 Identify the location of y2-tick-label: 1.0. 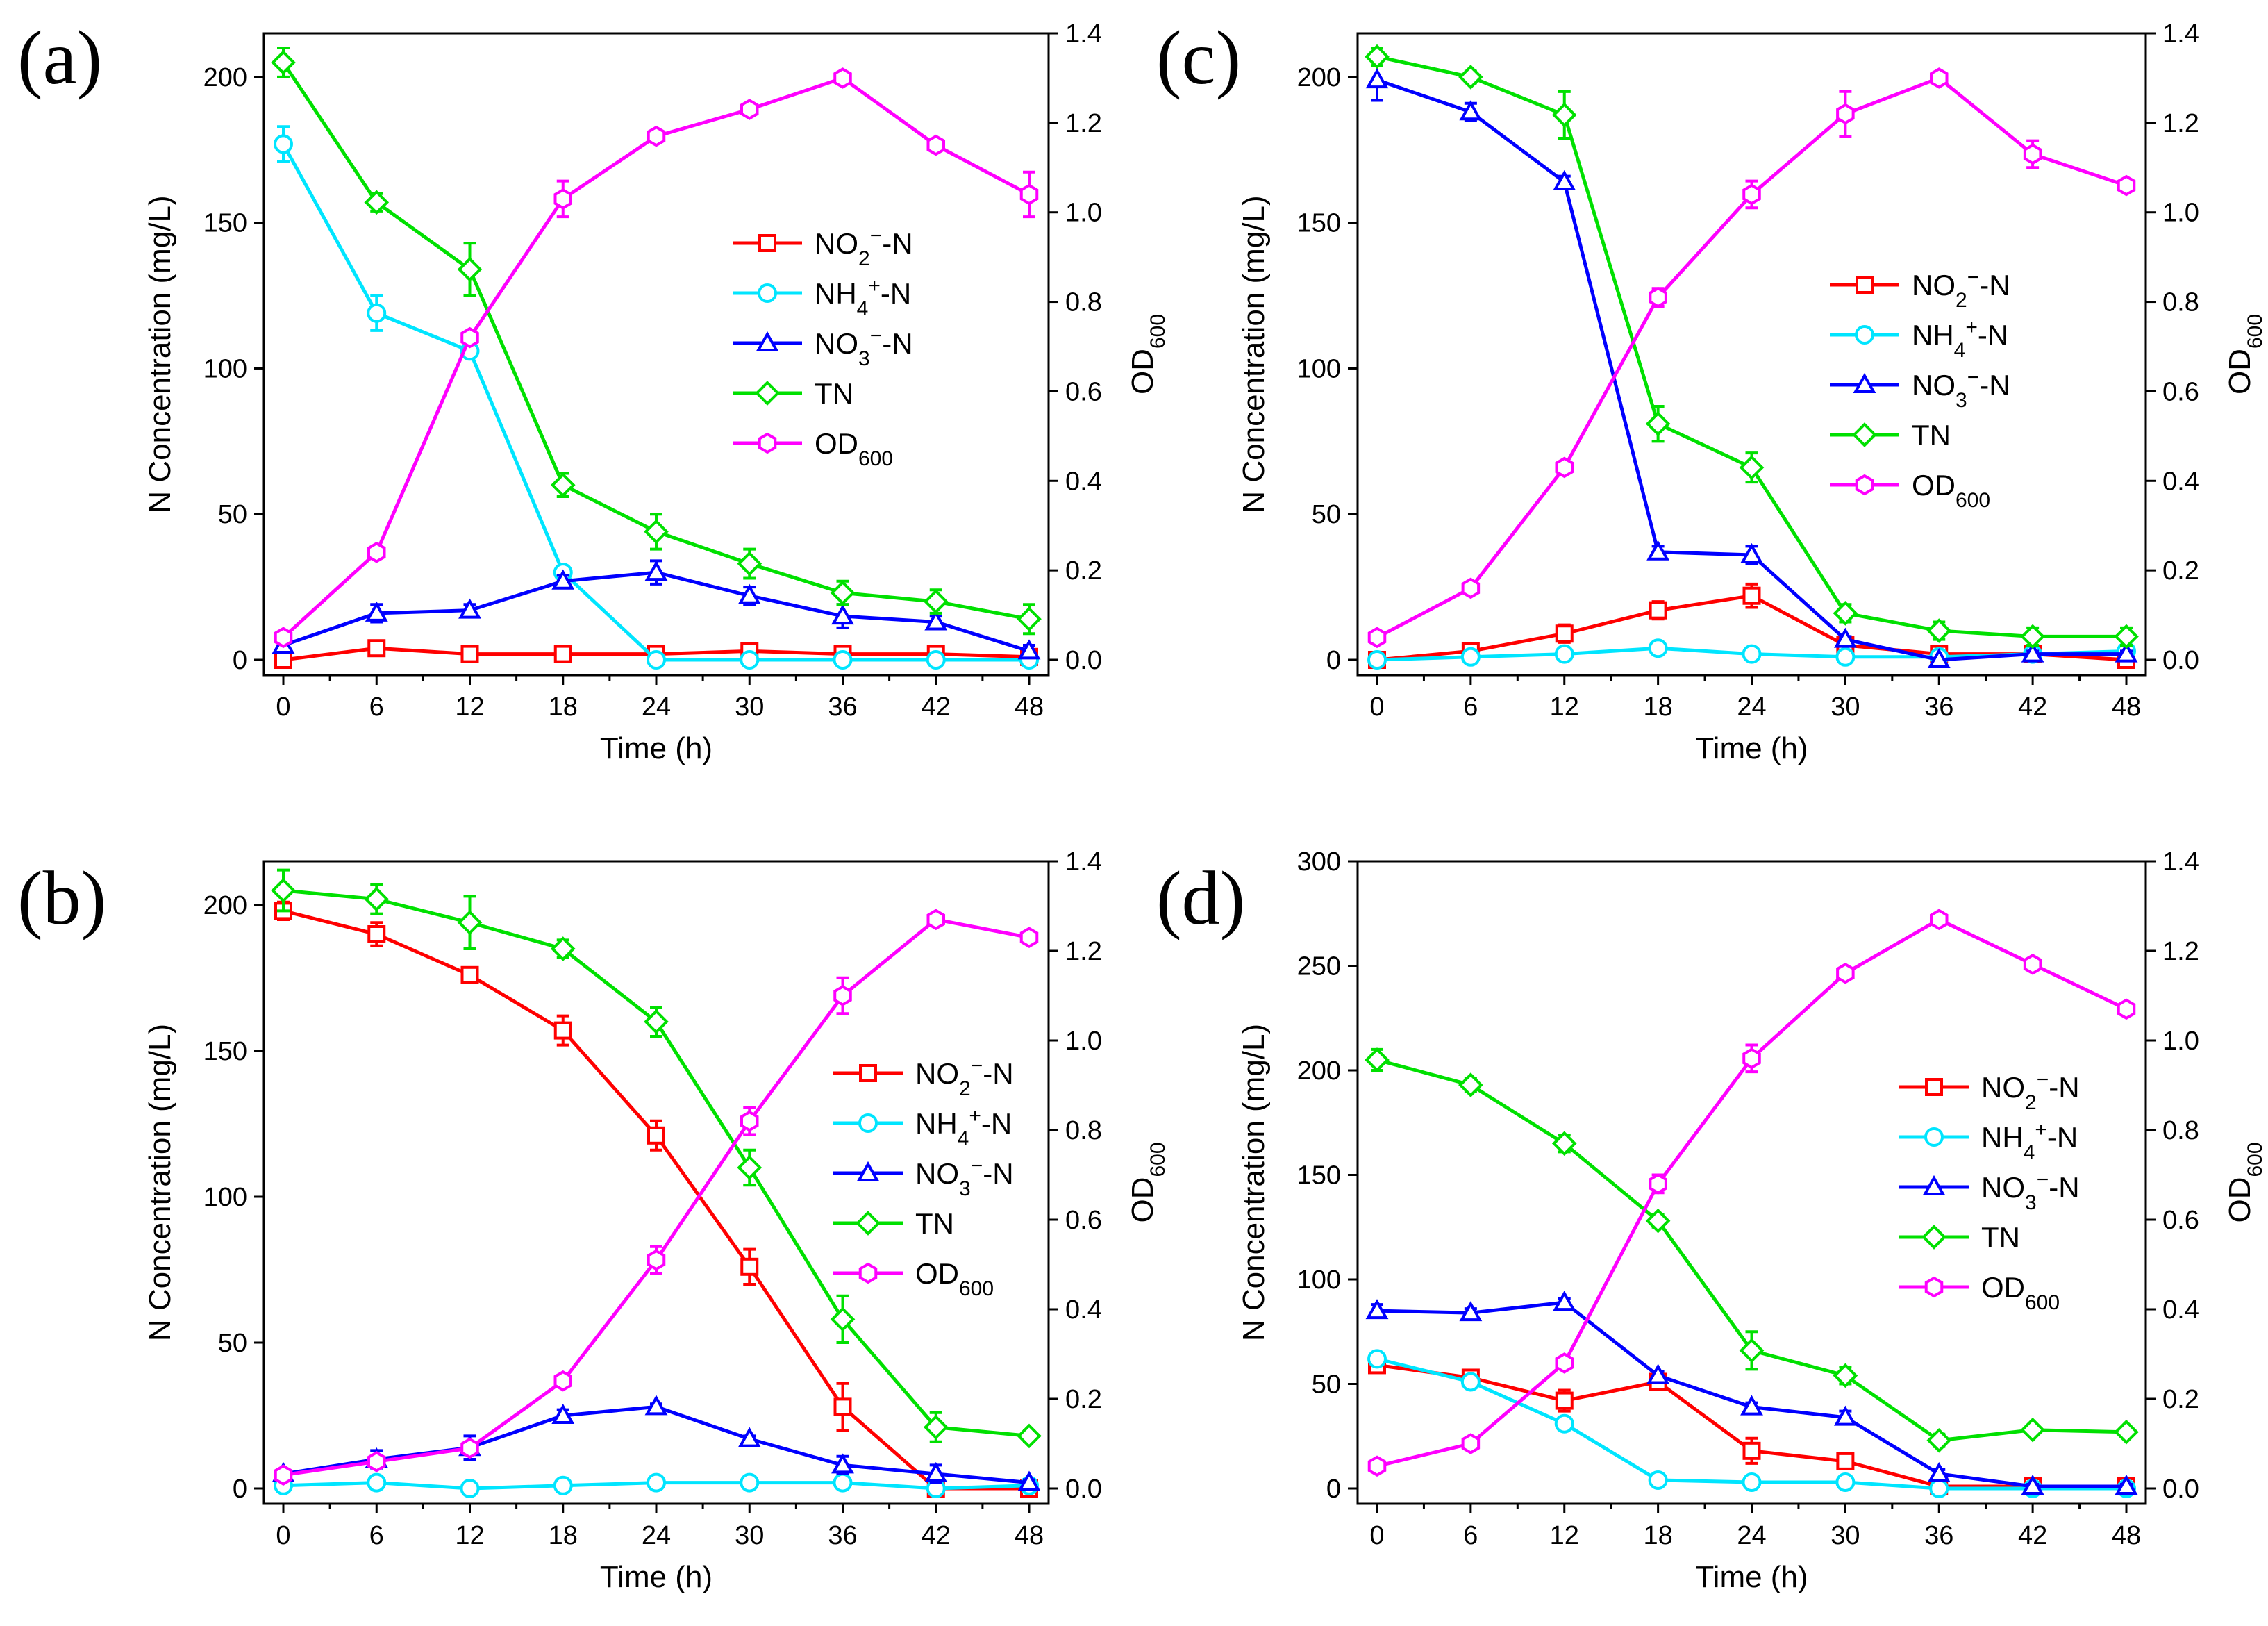
(2180, 1041).